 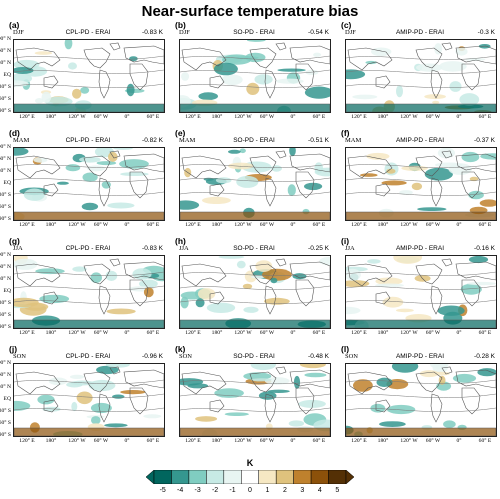 What do you see at coordinates (5, 387) in the screenshot?
I see `lat-tick-label: 30° N` at bounding box center [5, 387].